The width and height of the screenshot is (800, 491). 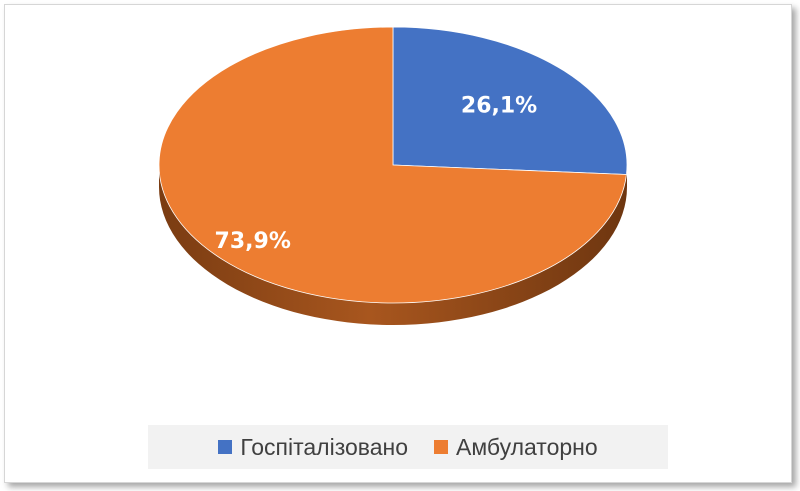 What do you see at coordinates (253, 241) in the screenshot?
I see `data-label-1: 73,9%` at bounding box center [253, 241].